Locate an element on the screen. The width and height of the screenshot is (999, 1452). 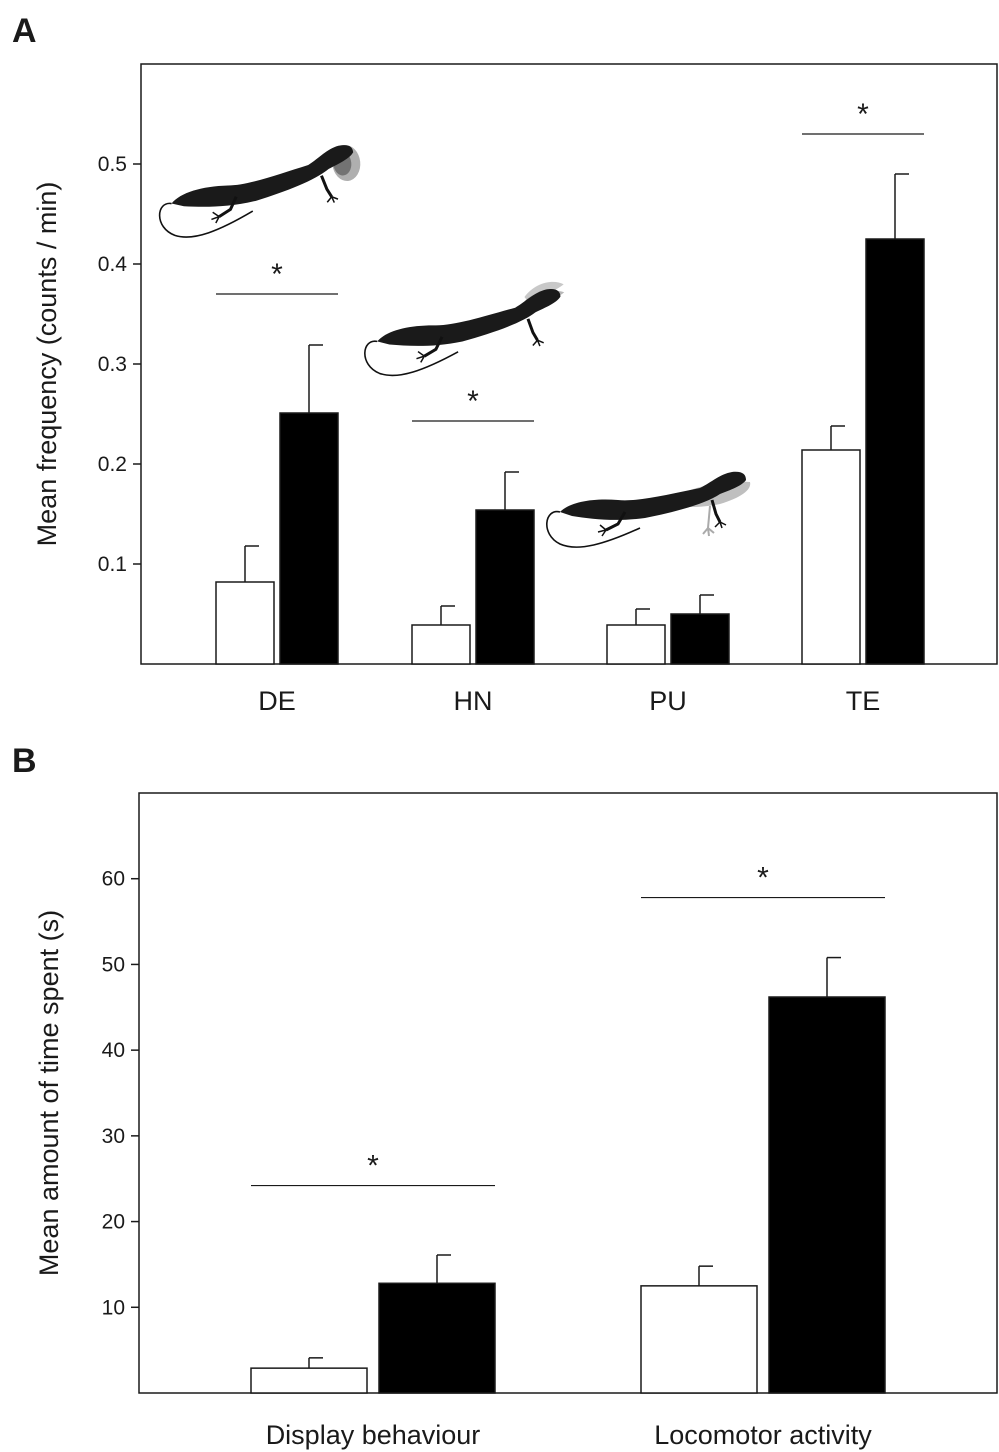
y-tick-label: 0.3 is located at coordinates (112, 364).